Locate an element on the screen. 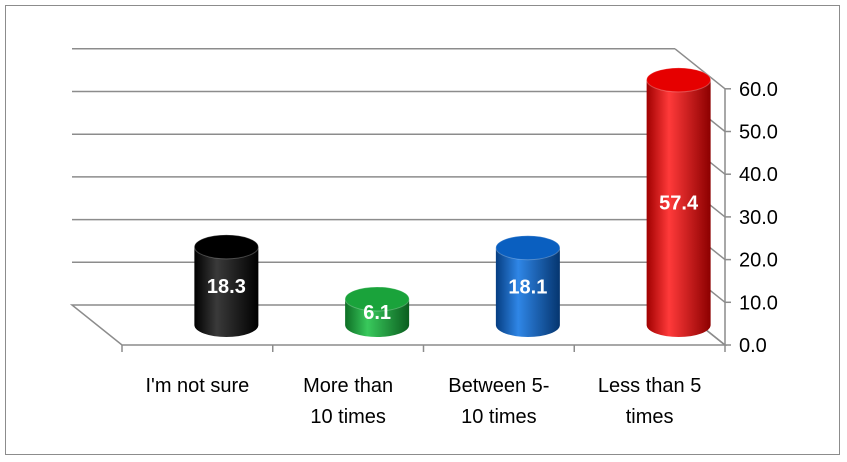 Image resolution: width=847 pixels, height=462 pixels. category-label: Between 5- is located at coordinates (498, 386).